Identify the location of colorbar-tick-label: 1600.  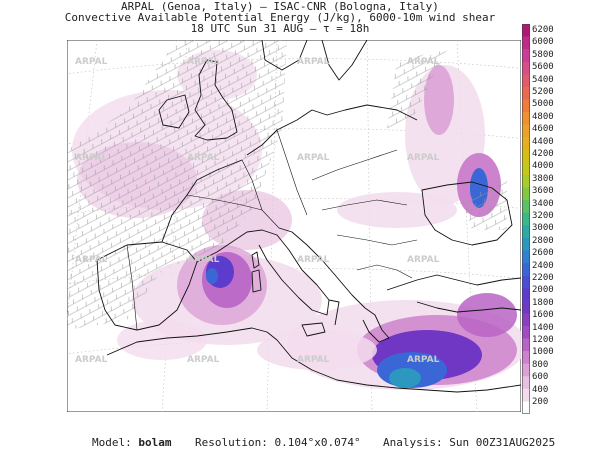
(543, 315).